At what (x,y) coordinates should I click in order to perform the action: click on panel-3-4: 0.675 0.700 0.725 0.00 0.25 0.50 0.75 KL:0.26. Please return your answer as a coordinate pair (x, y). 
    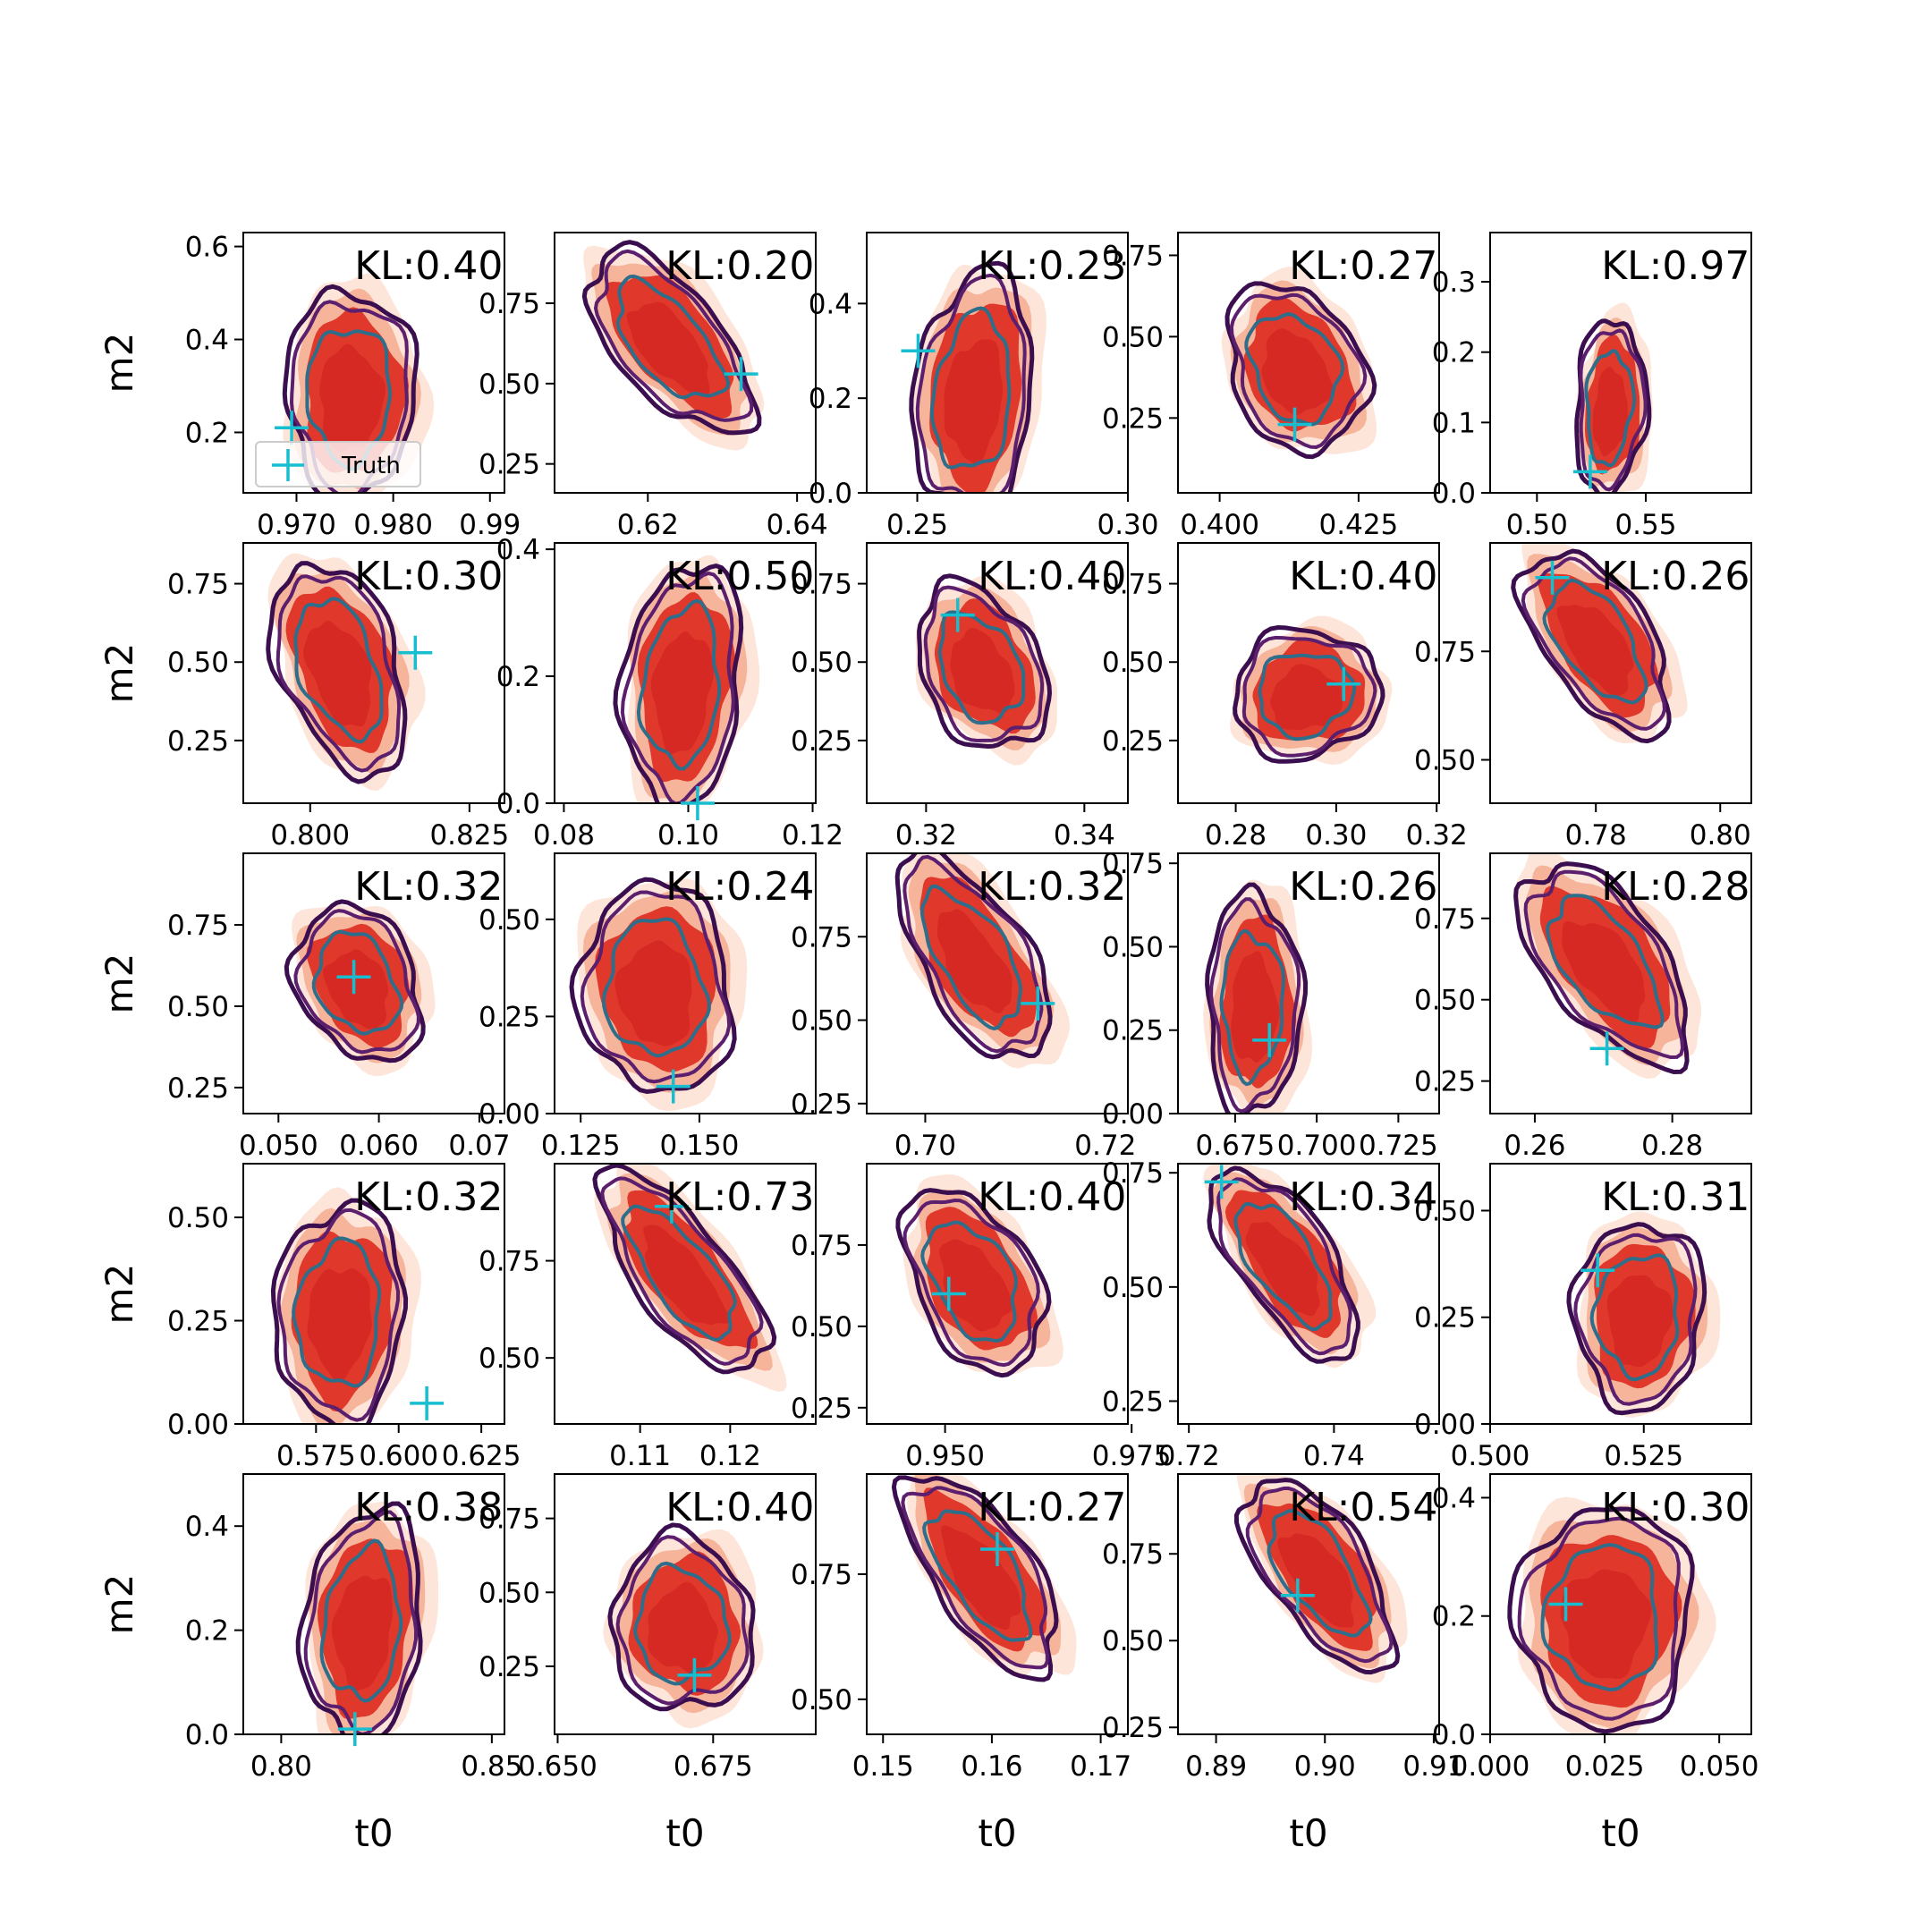
    Looking at the image, I should click on (1271, 1005).